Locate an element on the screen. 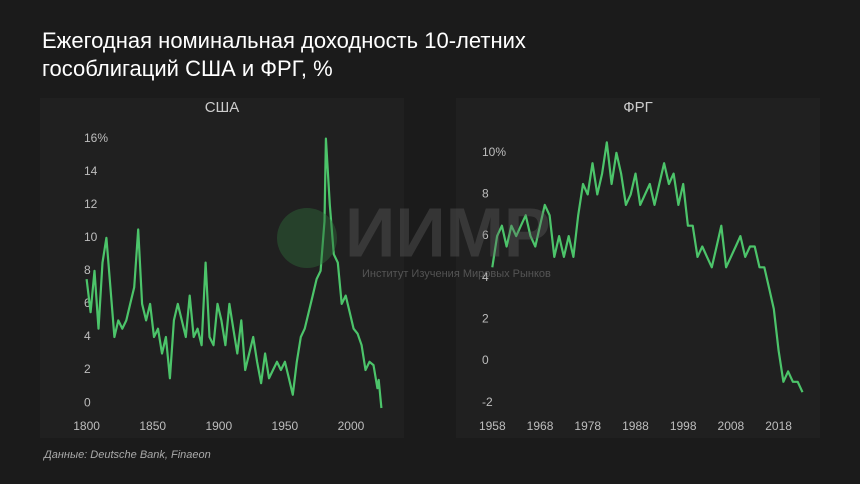 The width and height of the screenshot is (860, 484). watermark-logo: ИИМР is located at coordinates (448, 232).